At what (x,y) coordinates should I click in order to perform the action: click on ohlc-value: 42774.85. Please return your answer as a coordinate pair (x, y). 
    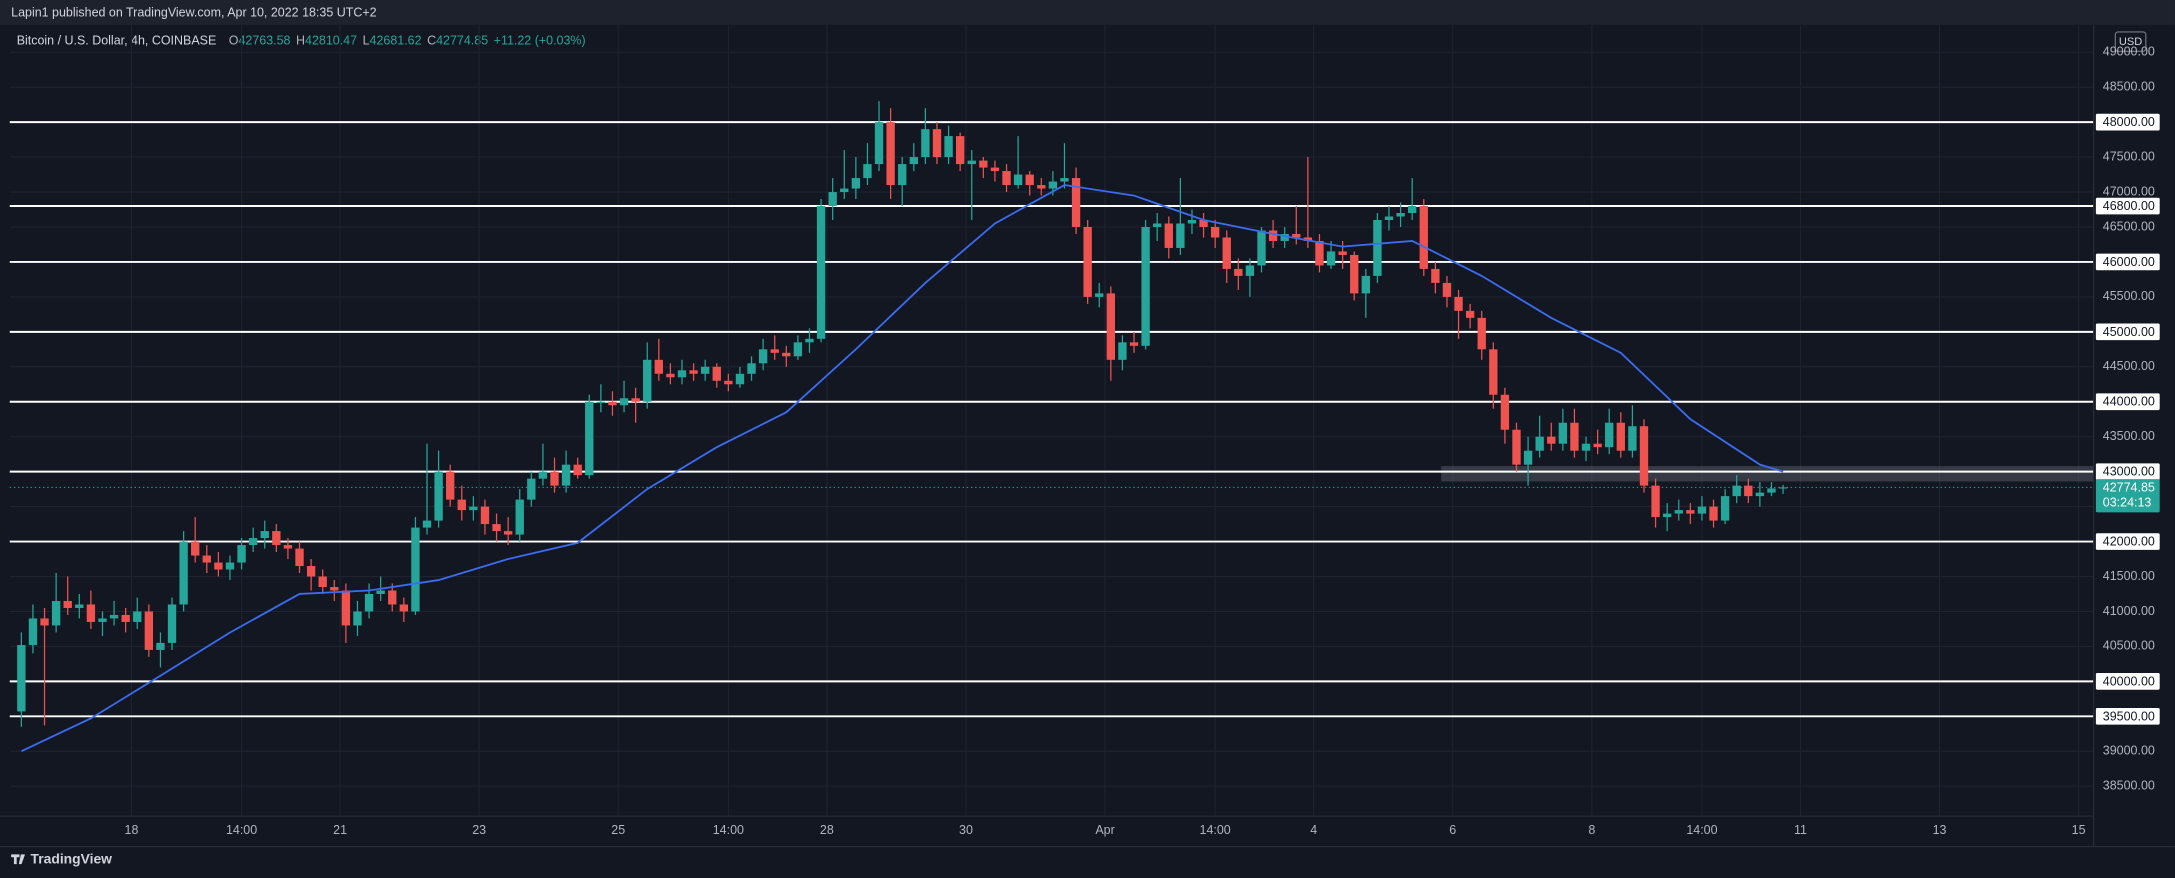
    Looking at the image, I should click on (462, 41).